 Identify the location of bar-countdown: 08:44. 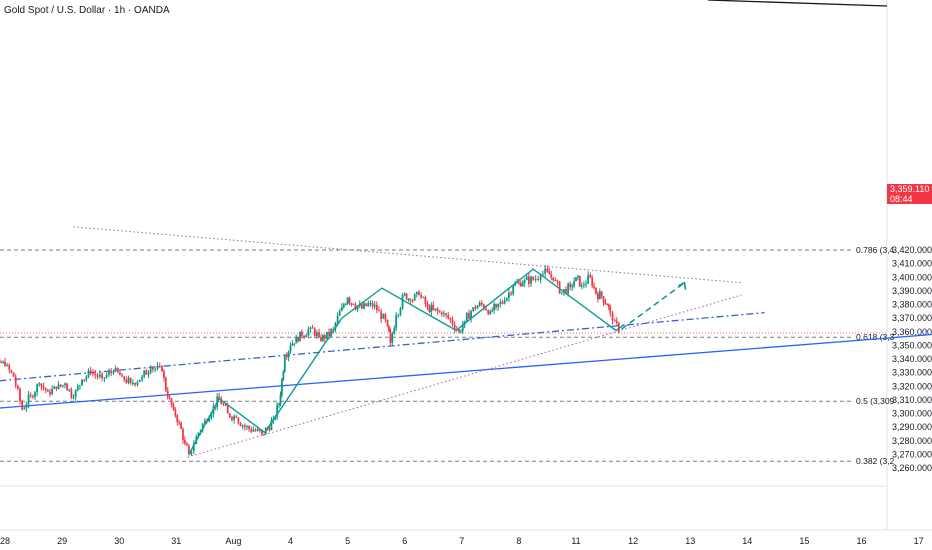
(901, 199).